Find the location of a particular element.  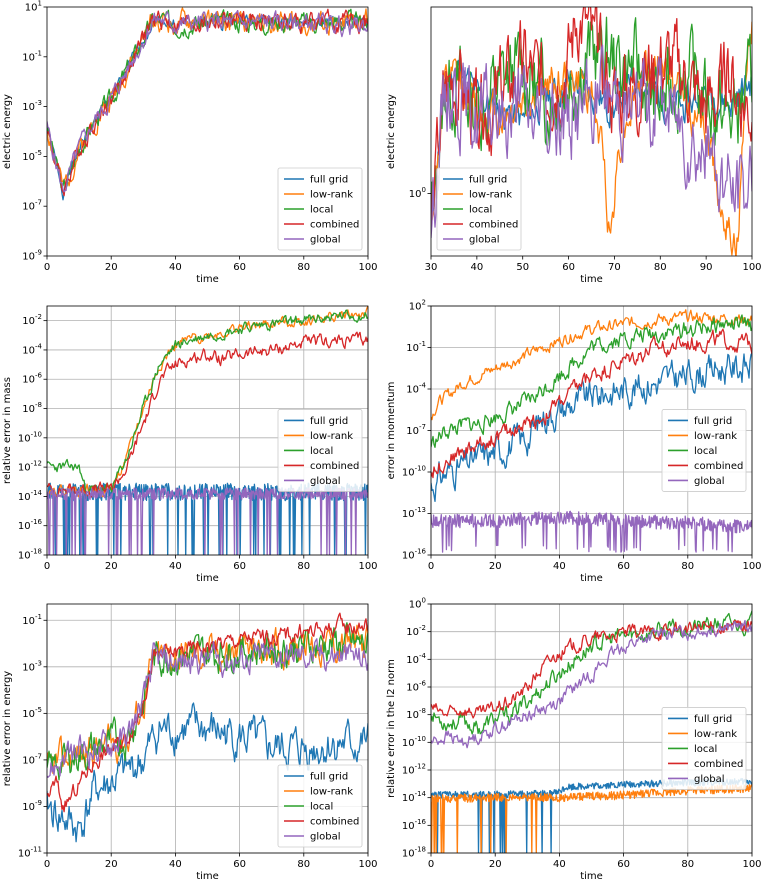

y-tick-label: 10⁻¹³ is located at coordinates (414, 513).